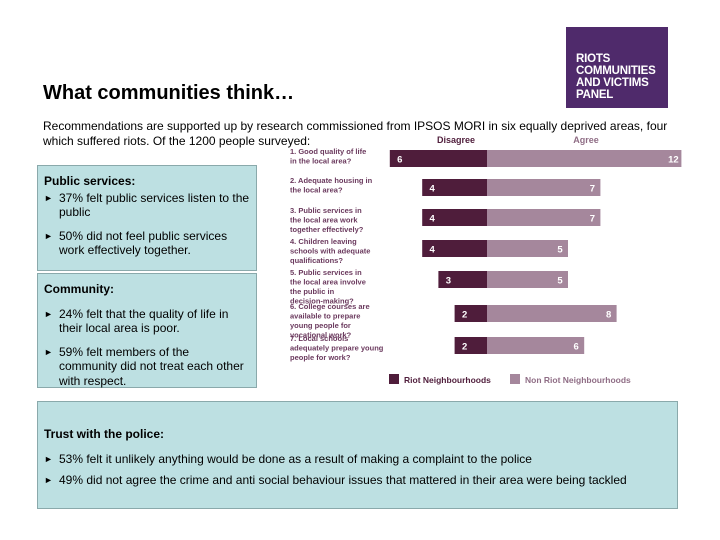 Image resolution: width=720 pixels, height=540 pixels. I want to click on question-label: the local area?, so click(316, 190).